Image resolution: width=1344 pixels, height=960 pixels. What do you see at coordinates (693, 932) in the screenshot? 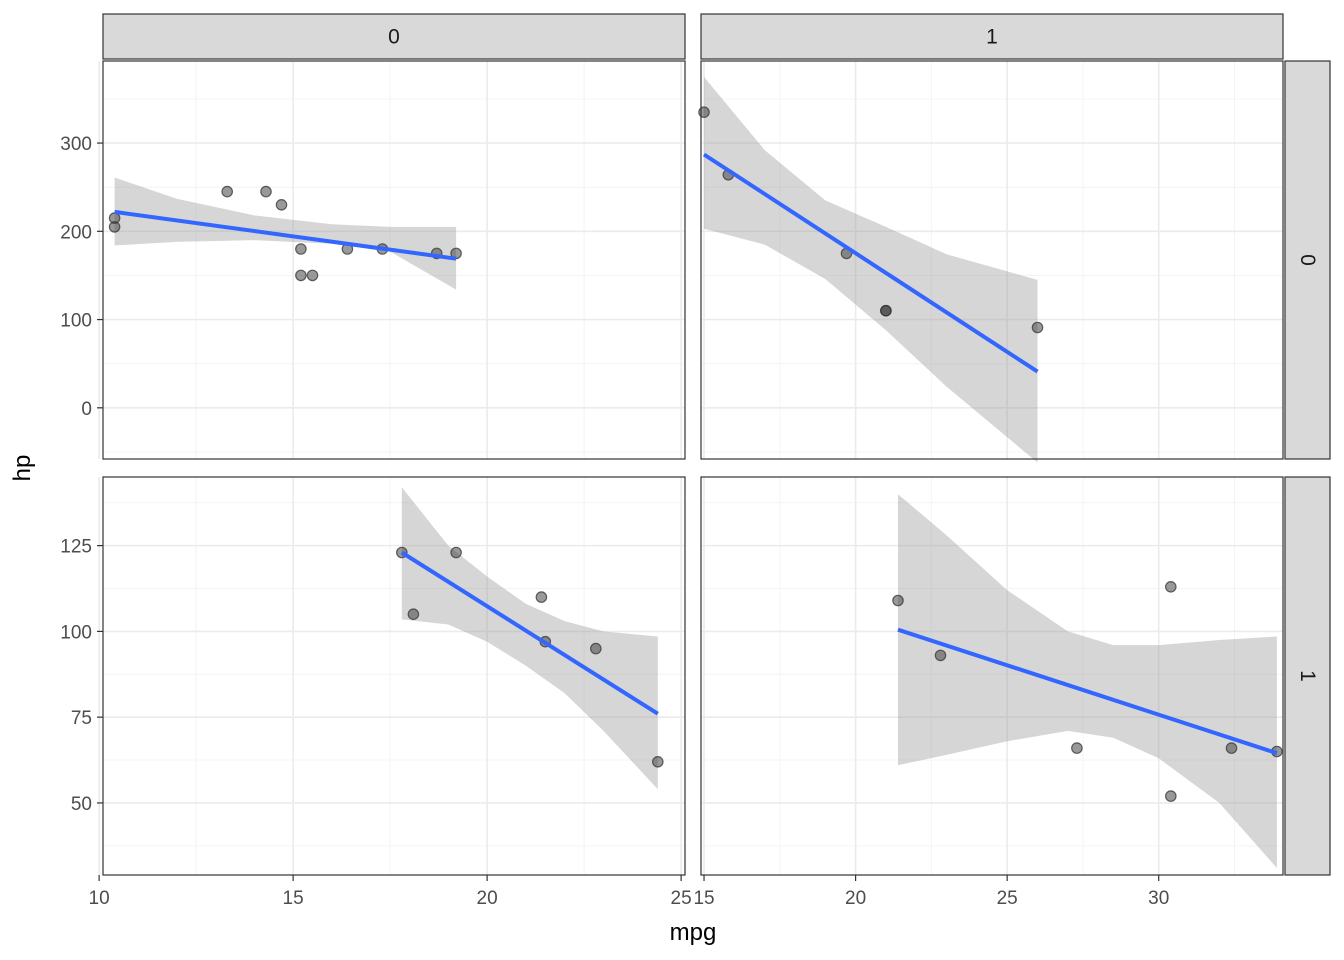
I see `x-axis-title: mpg` at bounding box center [693, 932].